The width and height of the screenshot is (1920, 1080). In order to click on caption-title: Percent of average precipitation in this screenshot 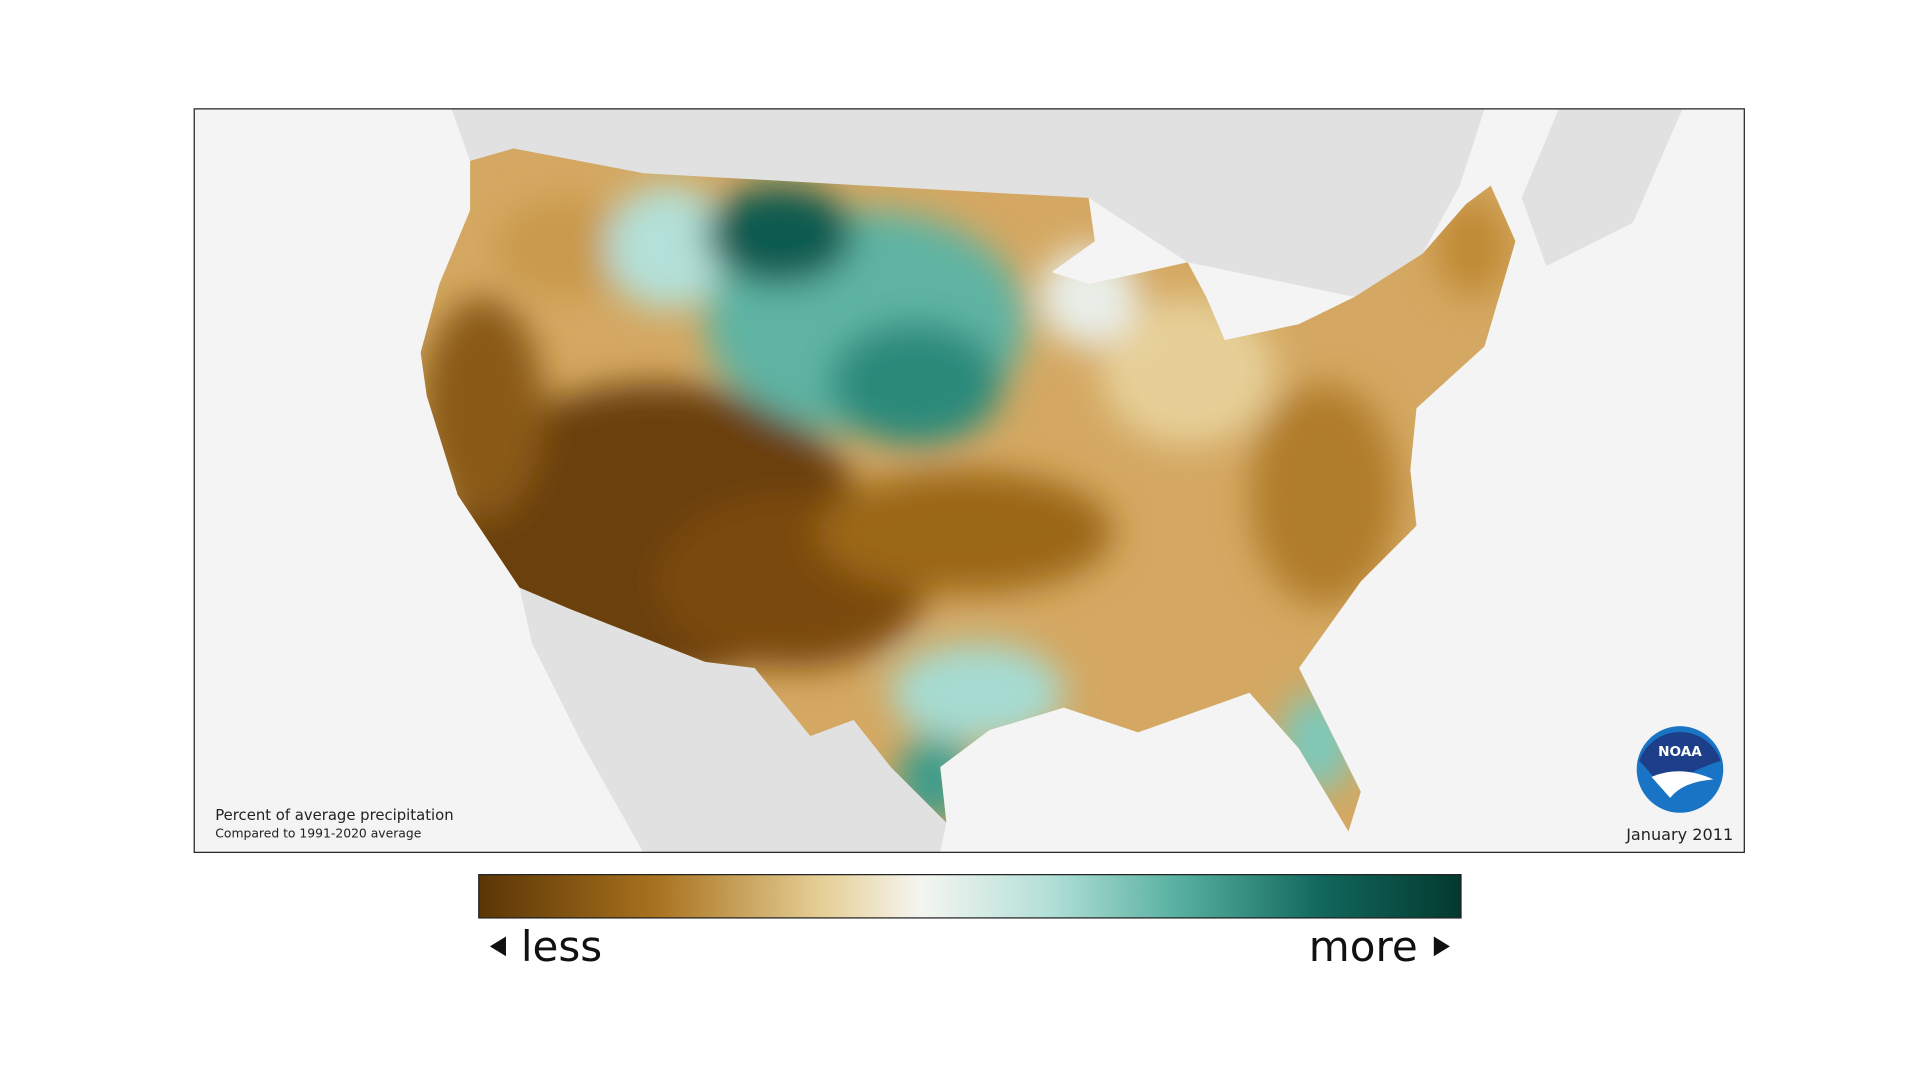, I will do `click(334, 815)`.